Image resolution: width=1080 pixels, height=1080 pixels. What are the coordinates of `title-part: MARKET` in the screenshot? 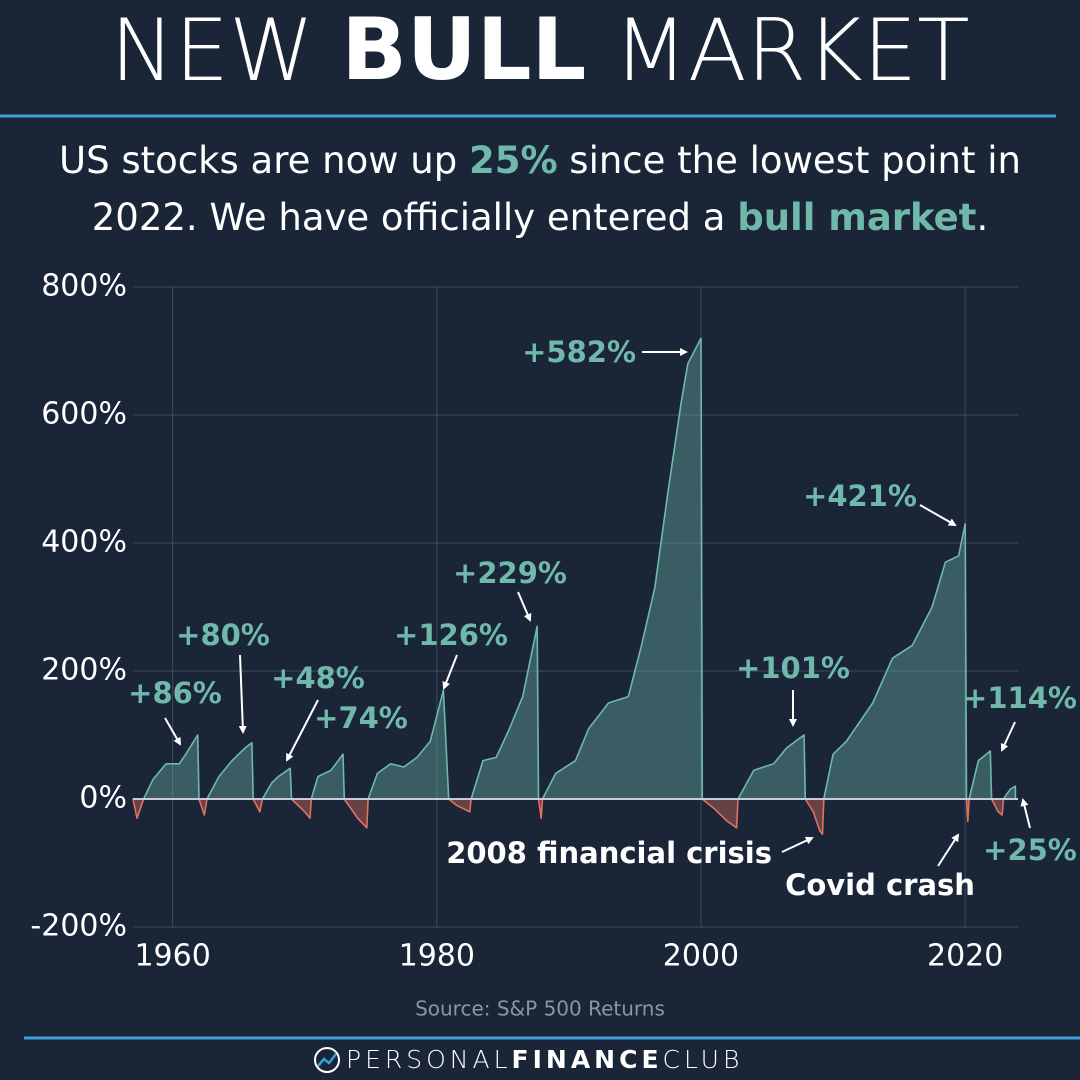 It's located at (777, 51).